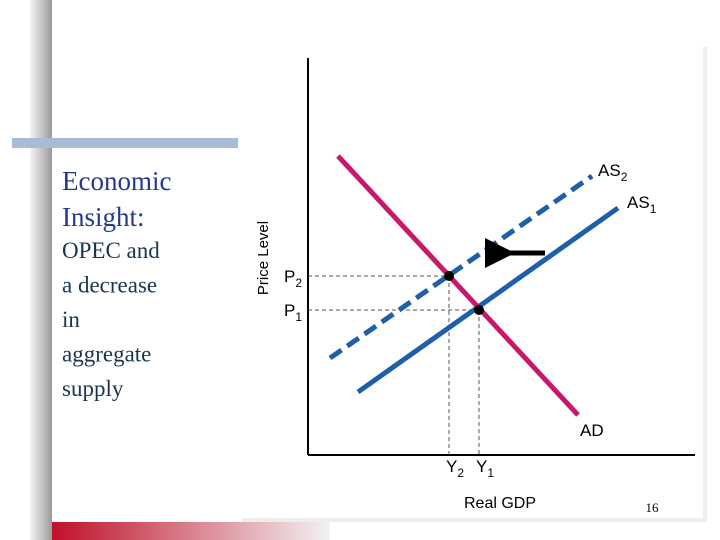 The height and width of the screenshot is (540, 720). I want to click on guides, so click(394, 365).